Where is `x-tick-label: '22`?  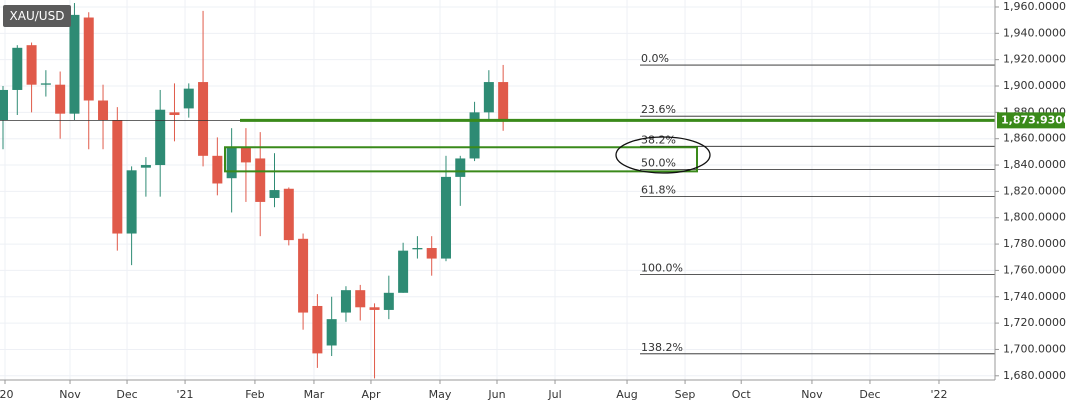
x-tick-label: '22 is located at coordinates (938, 394).